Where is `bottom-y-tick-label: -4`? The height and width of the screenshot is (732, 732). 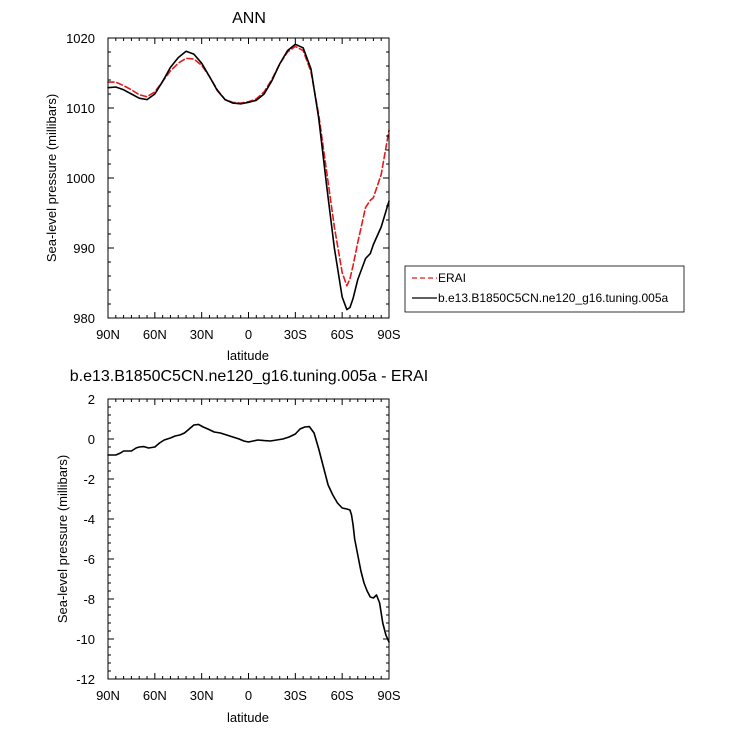 bottom-y-tick-label: -4 is located at coordinates (89, 519).